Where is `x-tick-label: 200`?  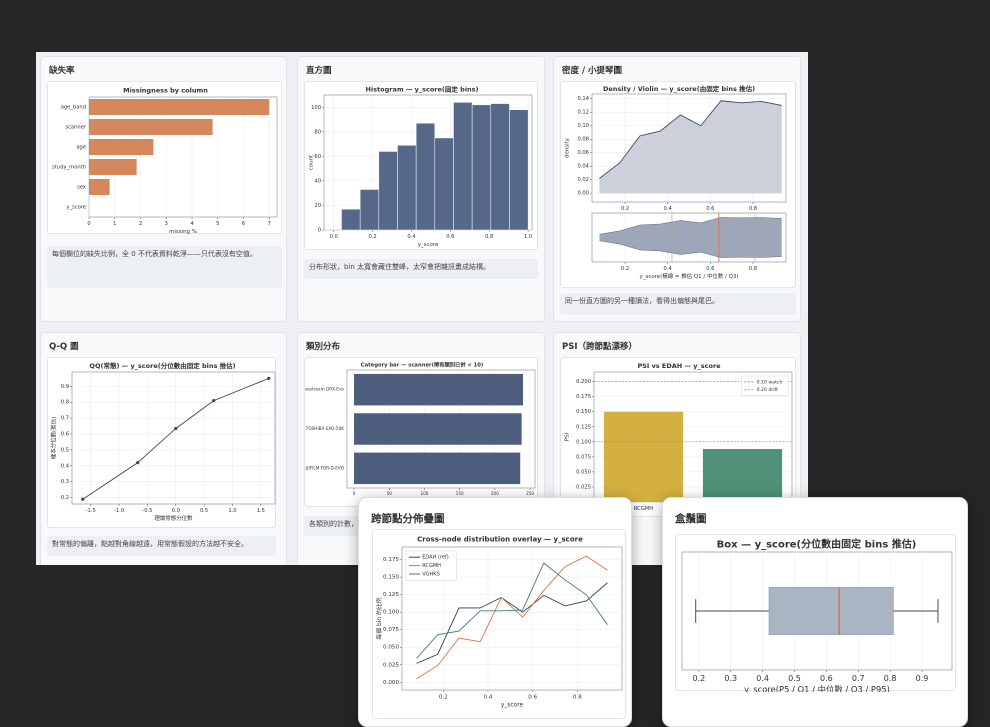 x-tick-label: 200 is located at coordinates (495, 493).